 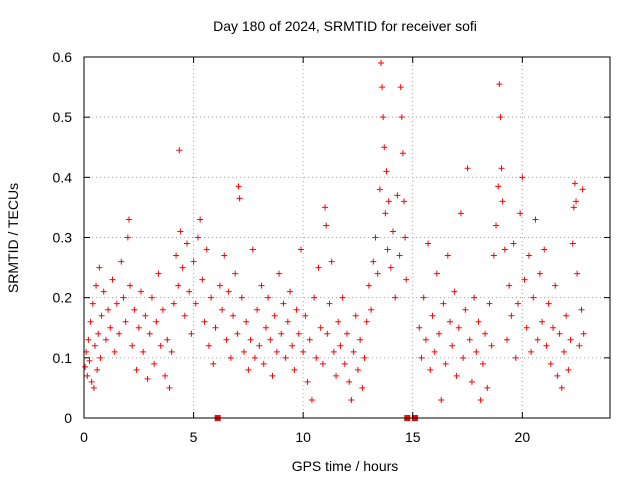 I want to click on y-tick-label: 0.5, so click(x=63, y=117).